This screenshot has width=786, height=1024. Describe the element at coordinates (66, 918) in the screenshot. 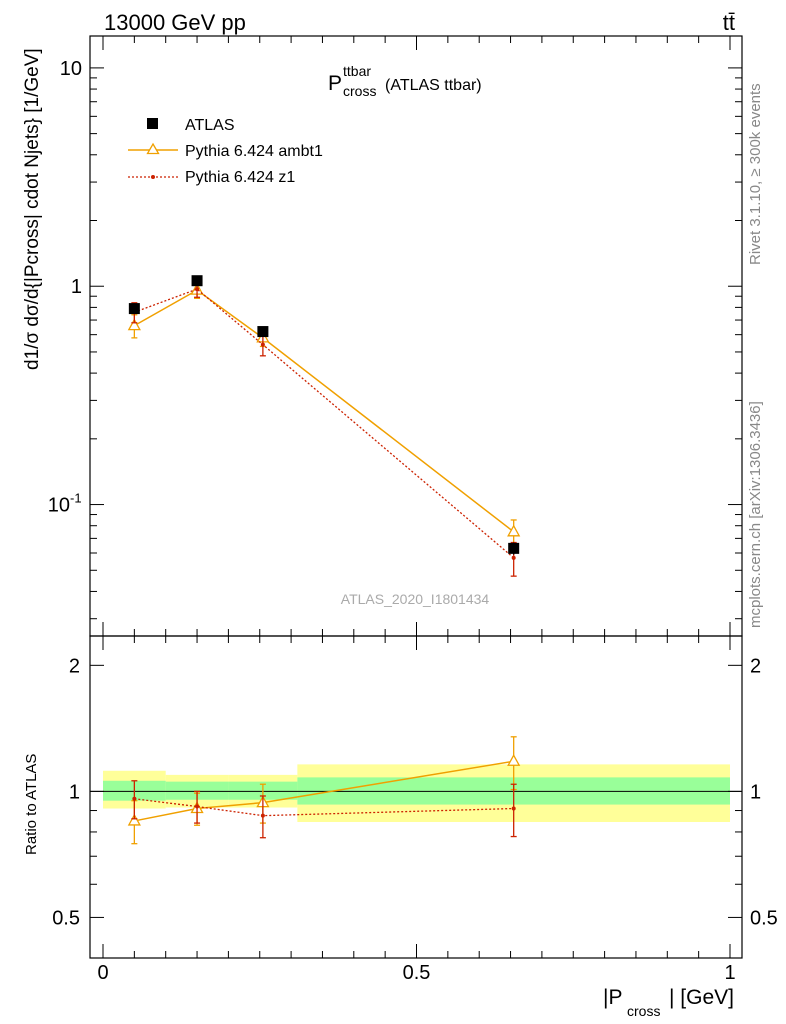

I see `ratio-y-tick-label: 0.5` at that location.